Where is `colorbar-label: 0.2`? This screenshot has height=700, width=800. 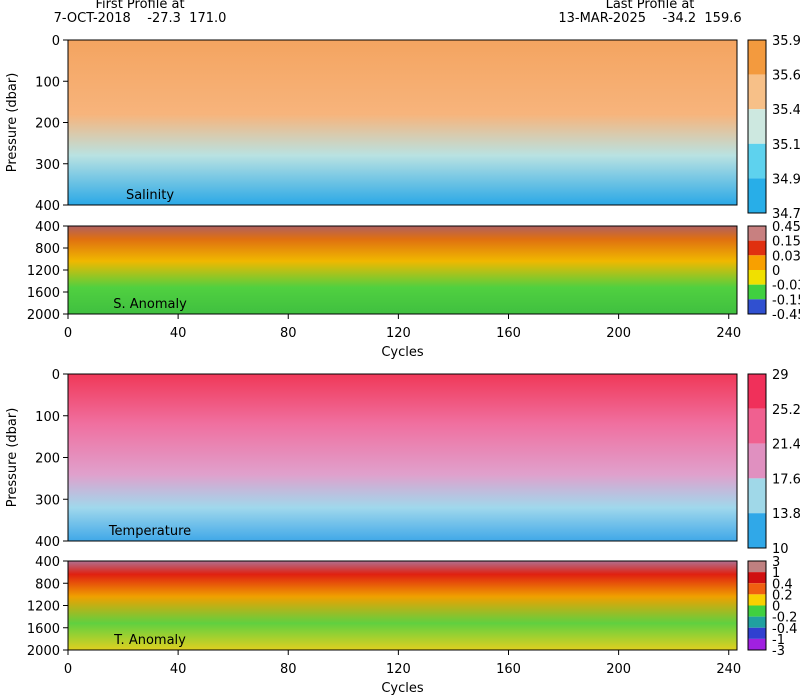 colorbar-label: 0.2 is located at coordinates (782, 595).